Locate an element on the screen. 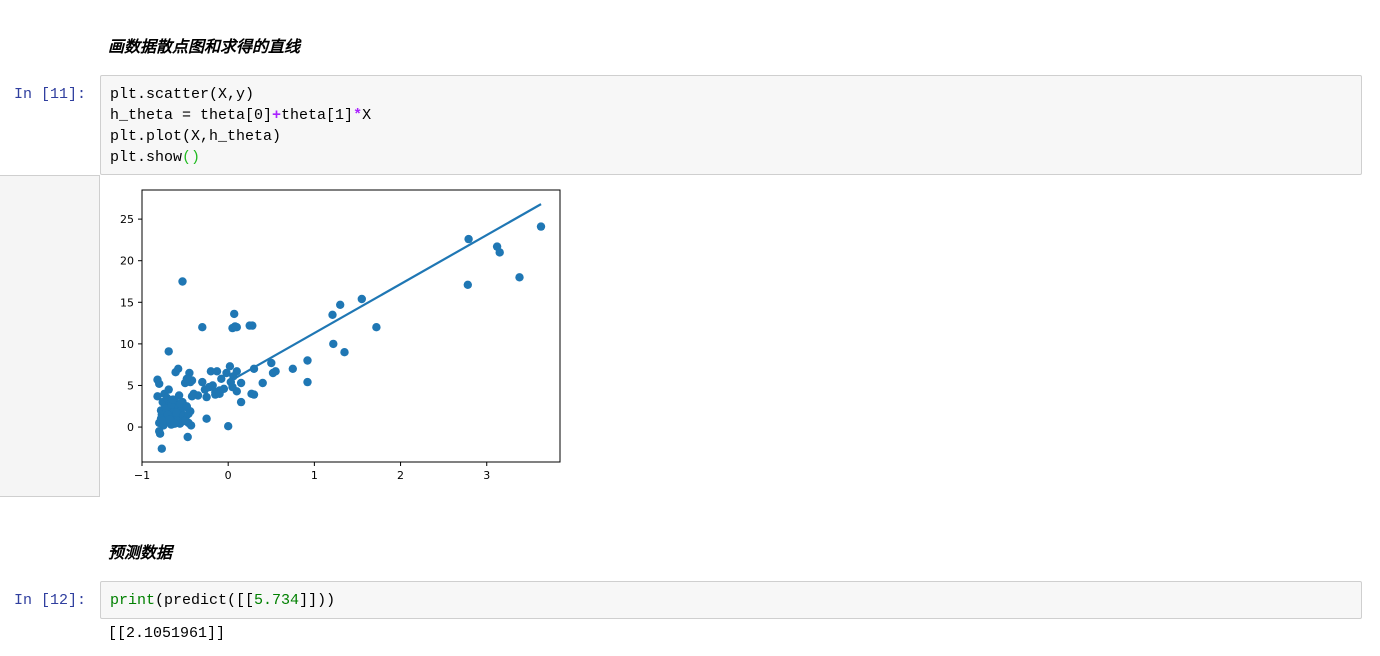  y-tick-label: 0 is located at coordinates (130, 427).